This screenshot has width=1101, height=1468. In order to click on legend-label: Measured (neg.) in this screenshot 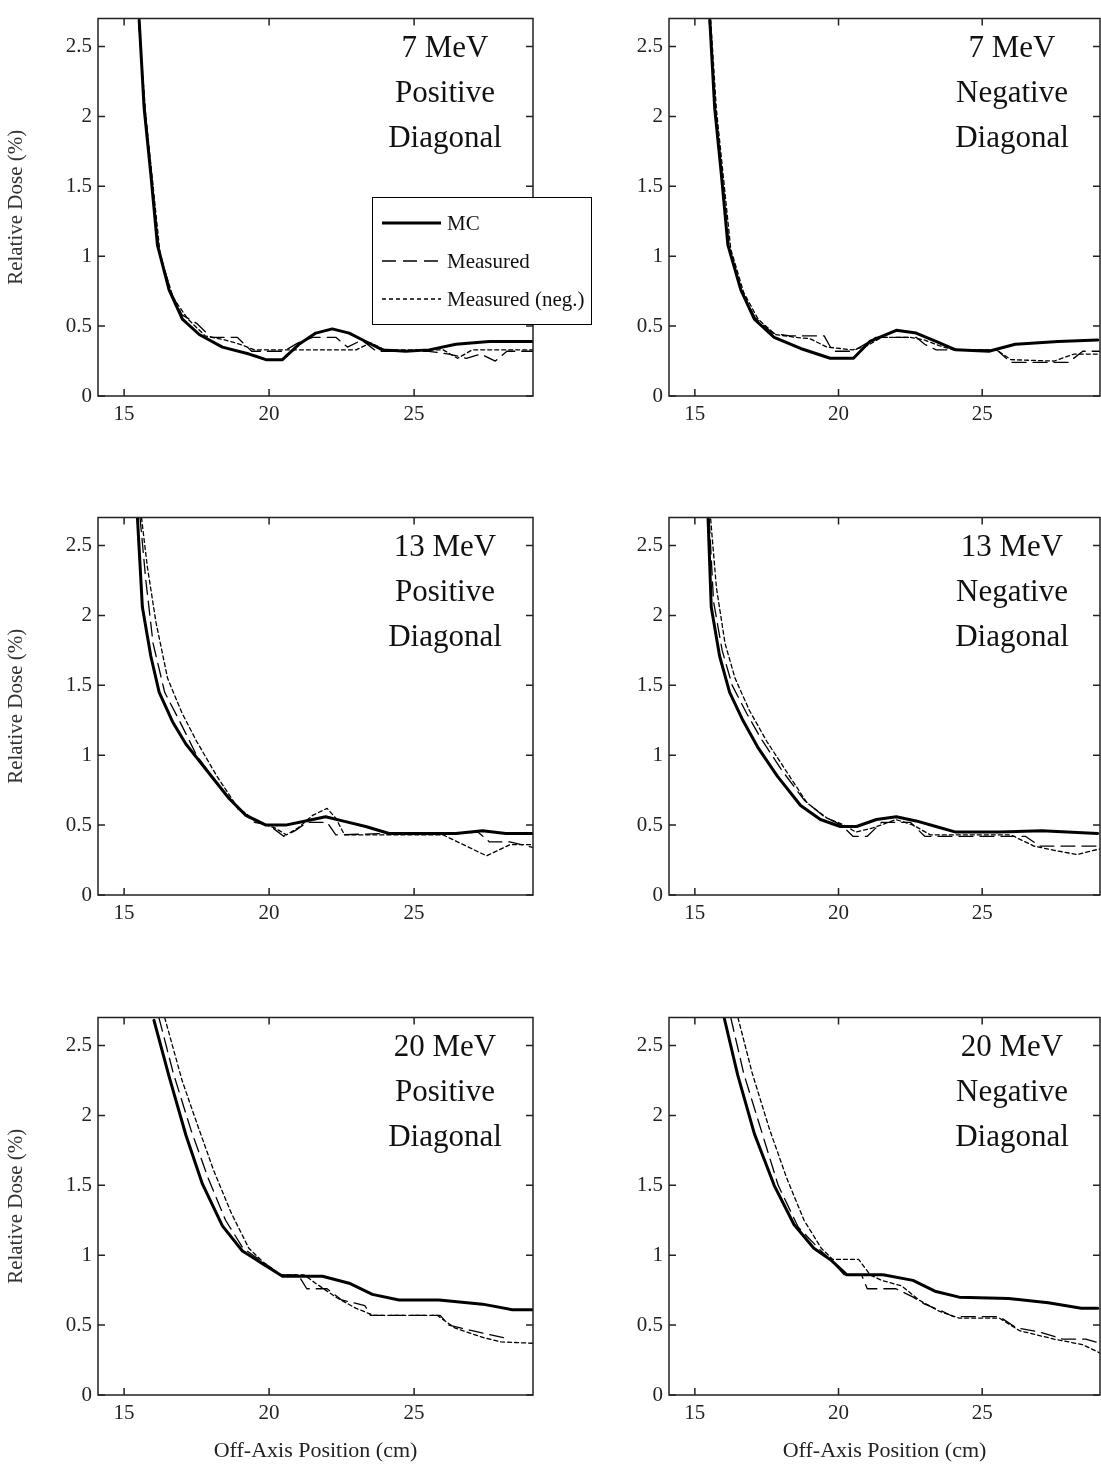, I will do `click(516, 299)`.